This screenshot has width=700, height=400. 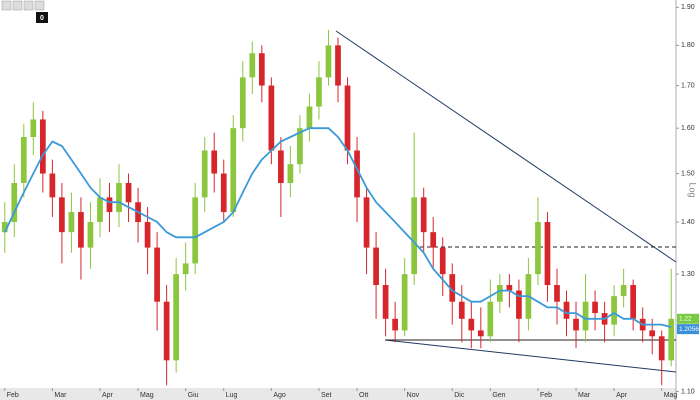 What do you see at coordinates (193, 395) in the screenshot?
I see `x-tick-label: Giu` at bounding box center [193, 395].